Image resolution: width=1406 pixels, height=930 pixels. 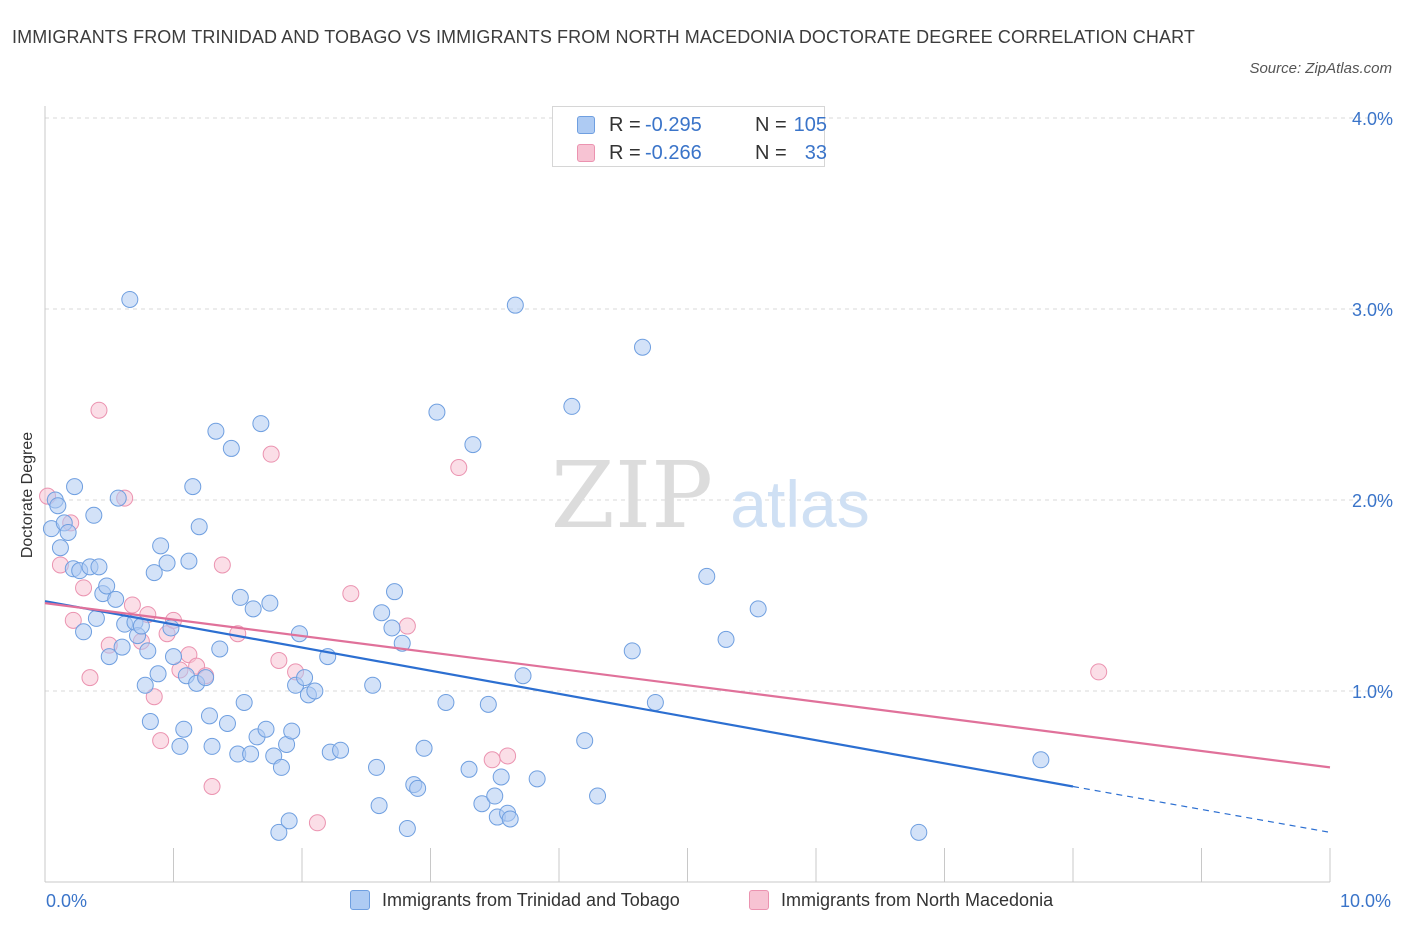 What do you see at coordinates (673, 153) in the screenshot?
I see `legend-r-value: -0.266` at bounding box center [673, 153].